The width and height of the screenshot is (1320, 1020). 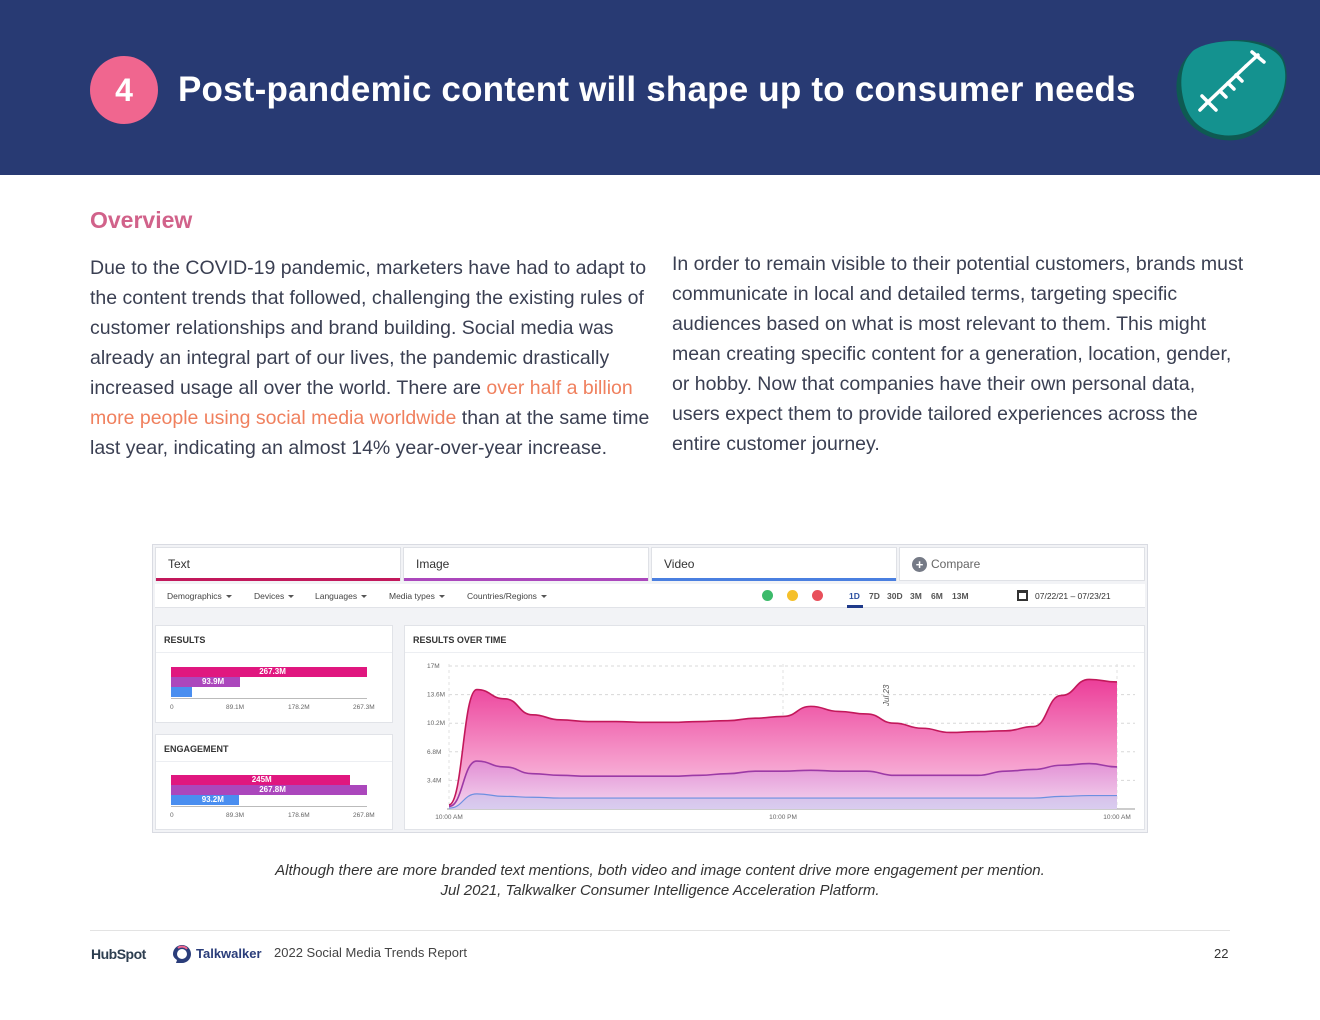 I want to click on range-7d: 7D, so click(x=874, y=596).